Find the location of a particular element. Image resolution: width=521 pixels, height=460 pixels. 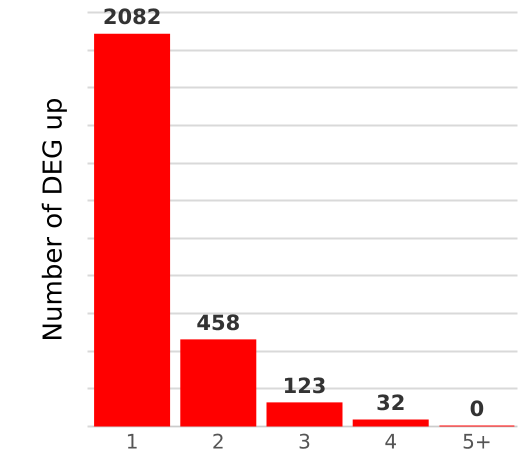

data-label: 0 is located at coordinates (477, 409).